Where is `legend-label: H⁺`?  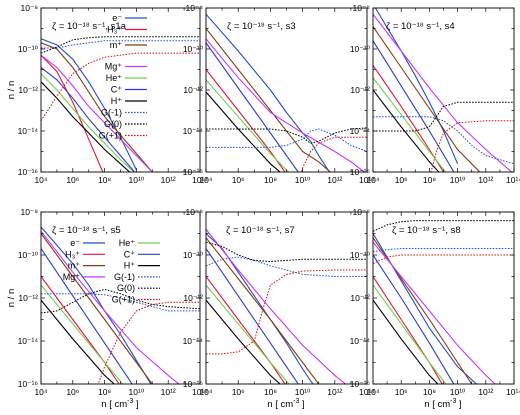 legend-label: H⁺ is located at coordinates (129, 266).